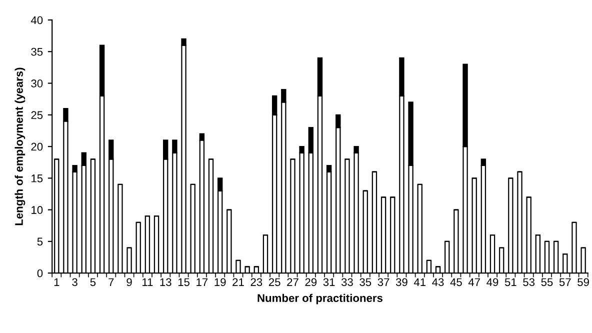 The width and height of the screenshot is (592, 333). Describe the element at coordinates (37, 84) in the screenshot. I see `y-tick-label: 30` at that location.